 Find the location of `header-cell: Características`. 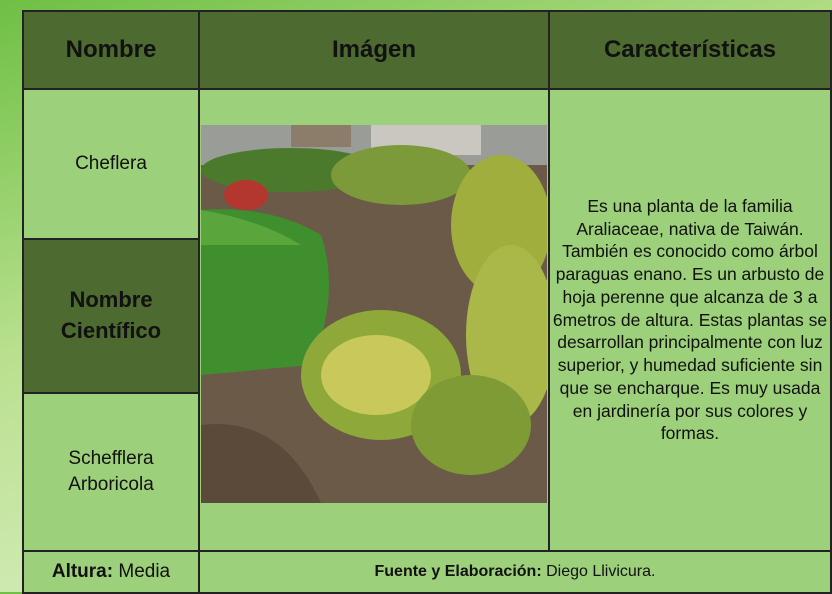

header-cell: Características is located at coordinates (690, 50).